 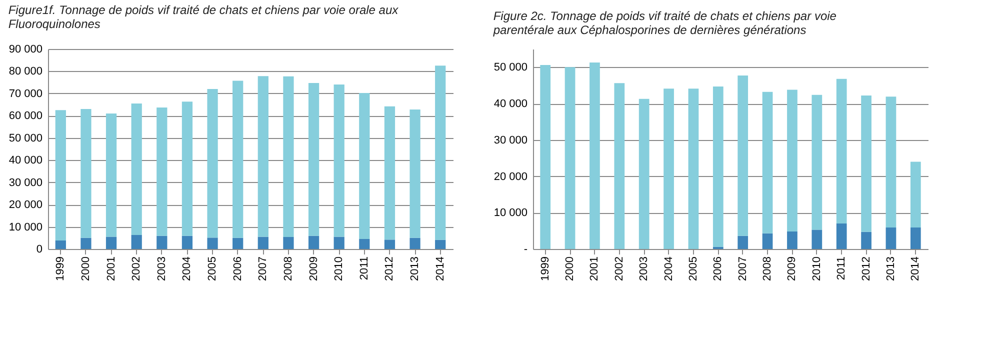 What do you see at coordinates (25, 94) in the screenshot?
I see `y-tick-label: 70 000` at bounding box center [25, 94].